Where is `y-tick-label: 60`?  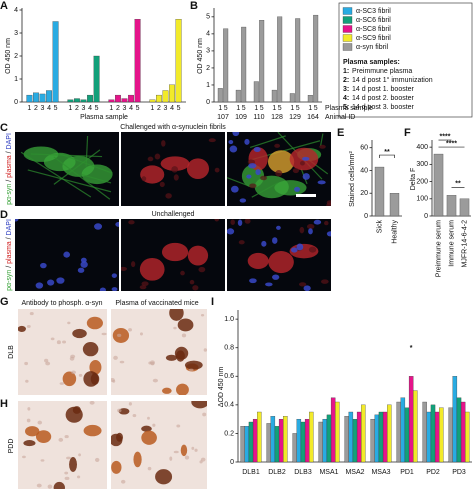 y-tick-label: 60 is located at coordinates (364, 148).